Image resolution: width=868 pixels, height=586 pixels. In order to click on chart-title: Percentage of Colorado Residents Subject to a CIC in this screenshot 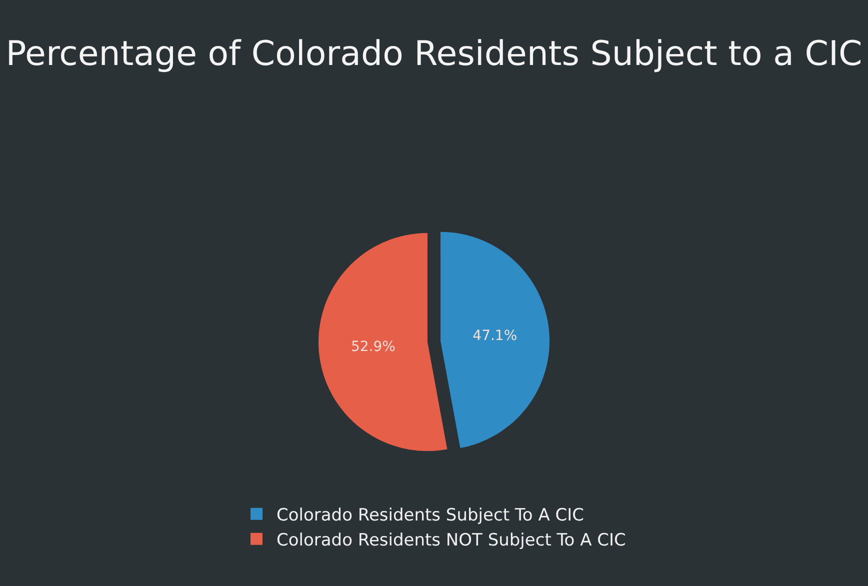, I will do `click(434, 54)`.